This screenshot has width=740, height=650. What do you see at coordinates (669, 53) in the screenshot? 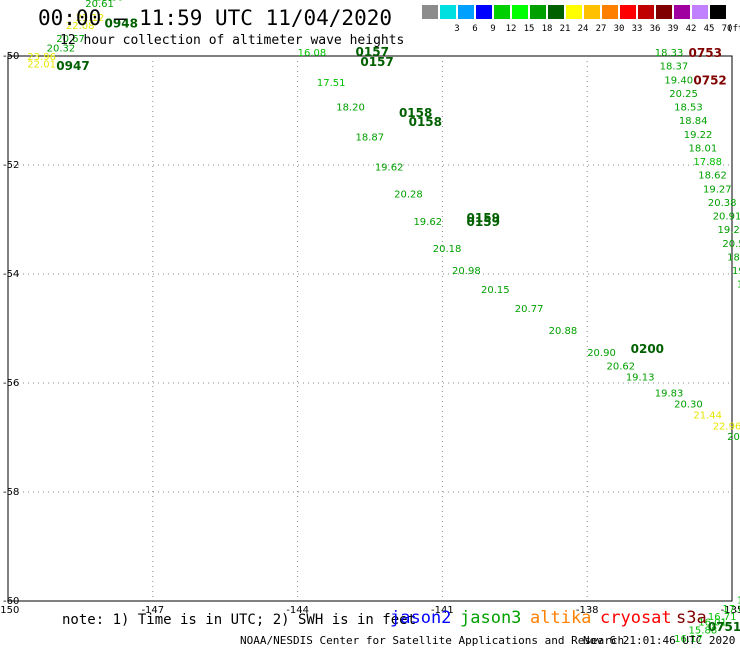
I see `swh-value-label: 18.33` at bounding box center [669, 53].